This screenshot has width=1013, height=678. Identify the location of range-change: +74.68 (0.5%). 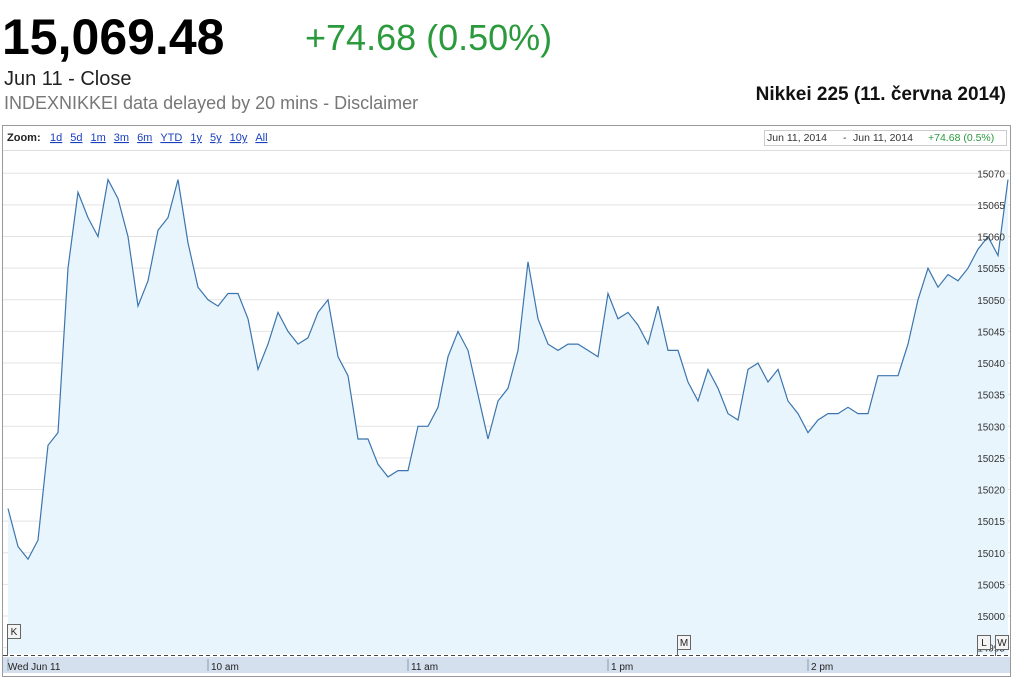
(961, 138).